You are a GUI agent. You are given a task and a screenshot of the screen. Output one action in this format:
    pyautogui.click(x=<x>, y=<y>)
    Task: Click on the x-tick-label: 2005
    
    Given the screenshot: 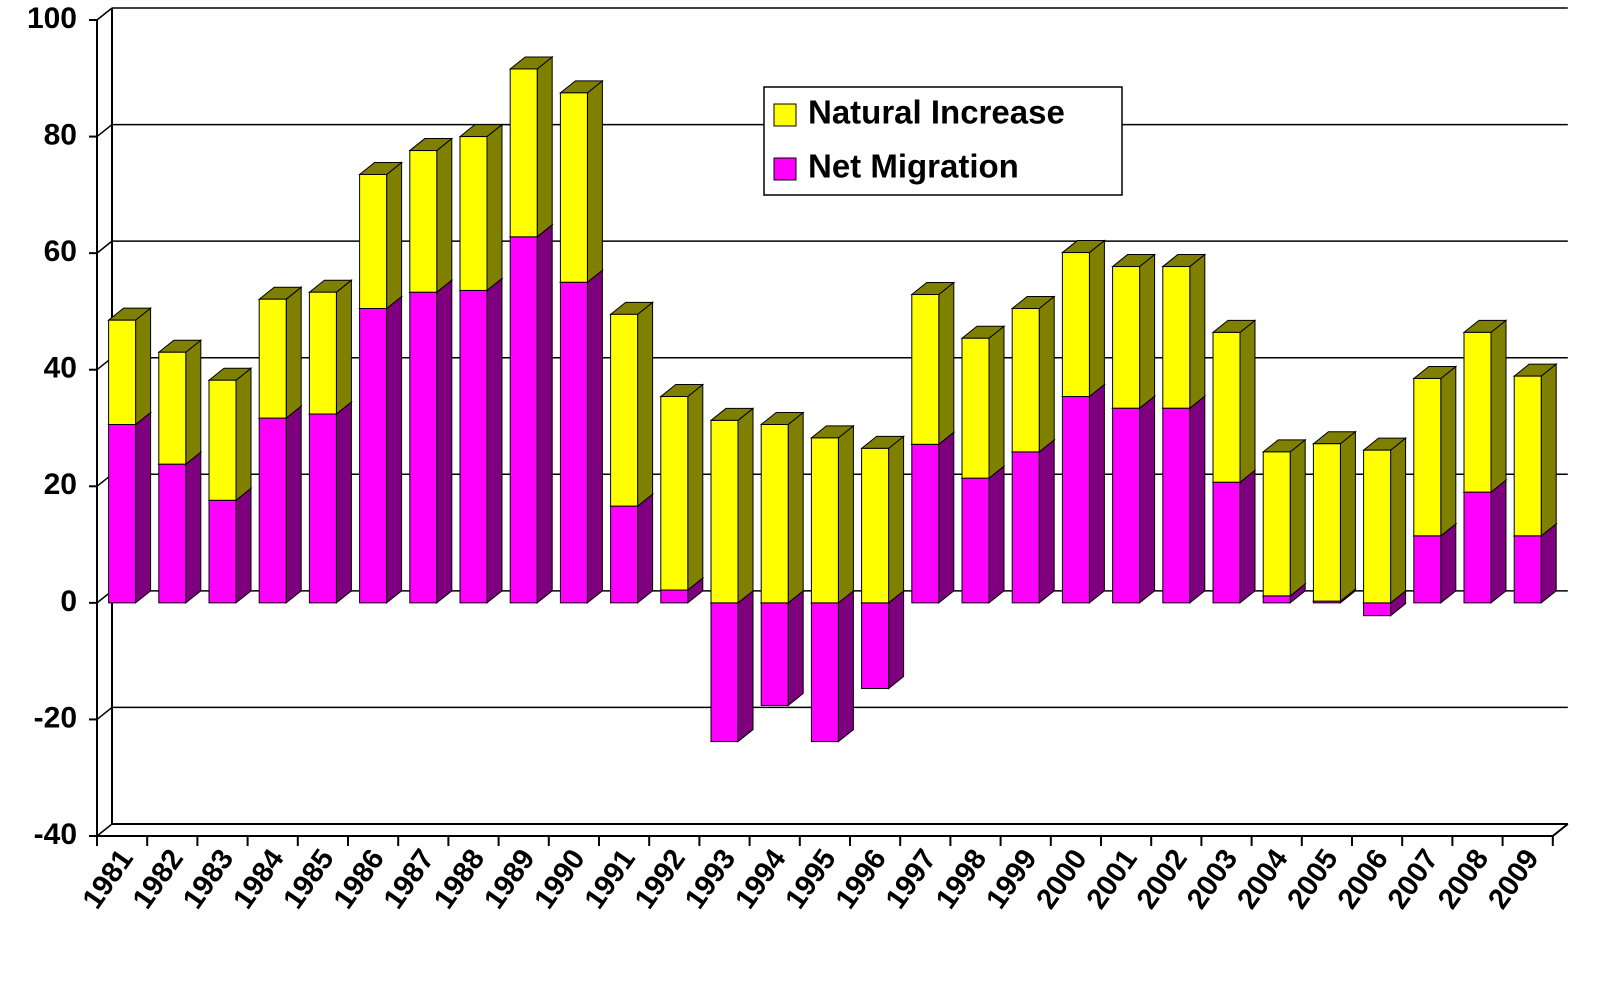 What is the action you would take?
    pyautogui.click(x=1312, y=879)
    